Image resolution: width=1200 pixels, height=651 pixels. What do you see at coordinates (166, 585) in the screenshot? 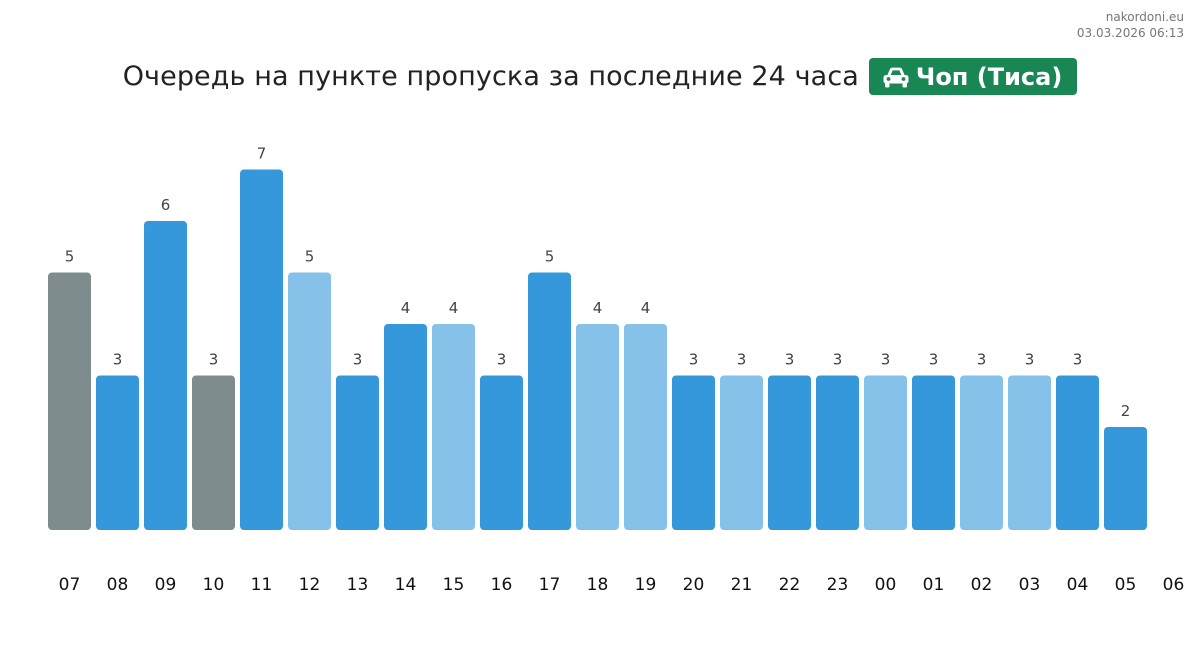
I see `x-tick-09: 09` at bounding box center [166, 585].